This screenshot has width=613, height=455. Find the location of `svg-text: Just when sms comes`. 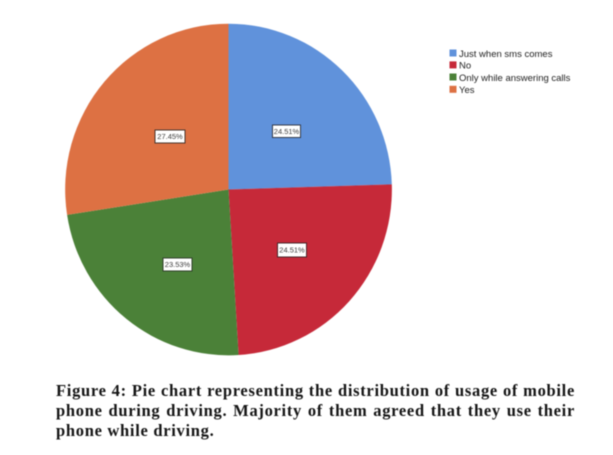

svg-text: Just when sms comes is located at coordinates (506, 54).